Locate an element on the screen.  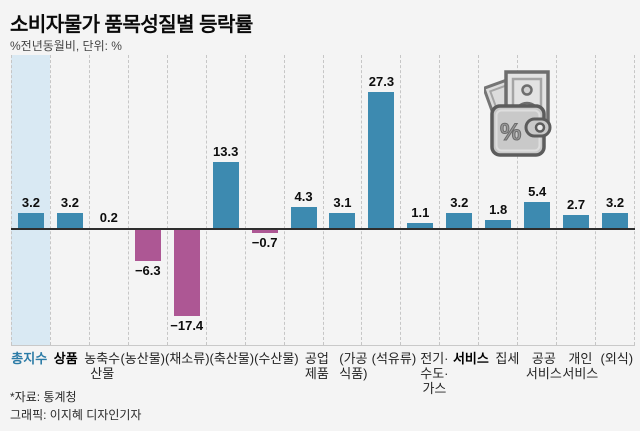
wallet-money-icon: % is located at coordinates (519, 115).